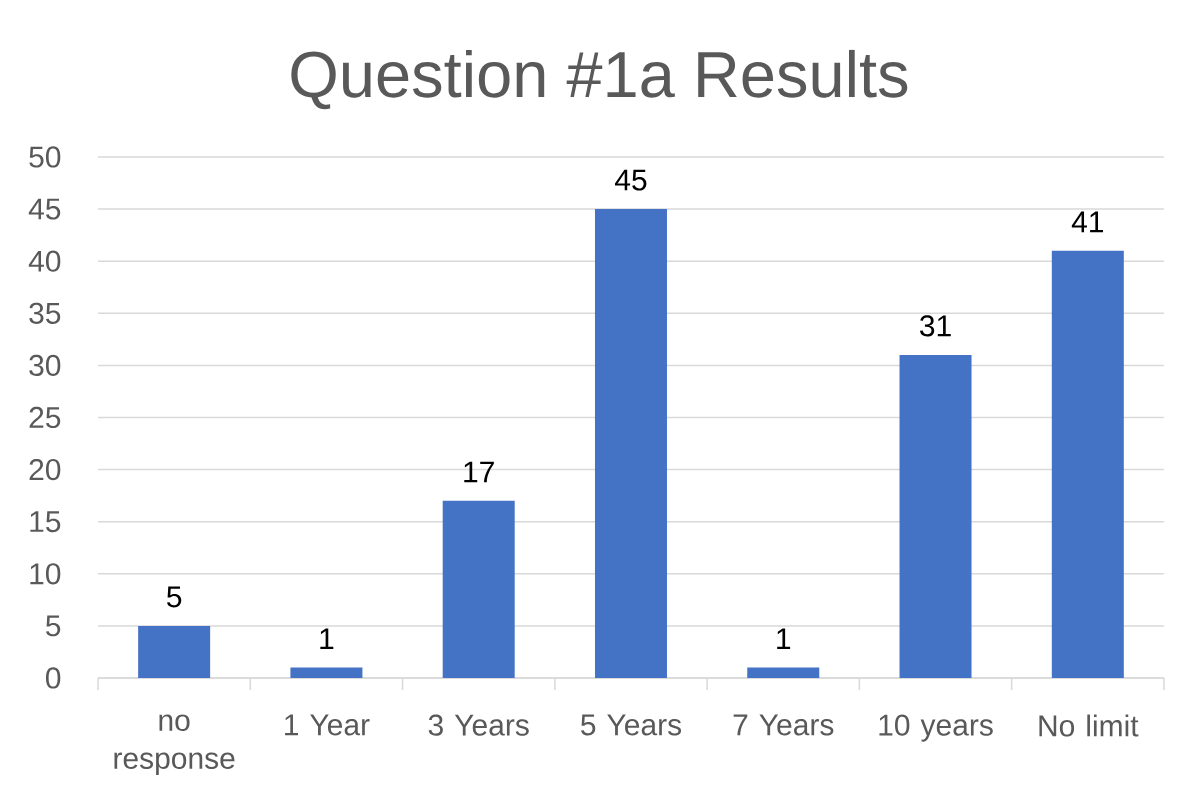 The height and width of the screenshot is (806, 1184). I want to click on y-tick-label: 25, so click(45, 417).